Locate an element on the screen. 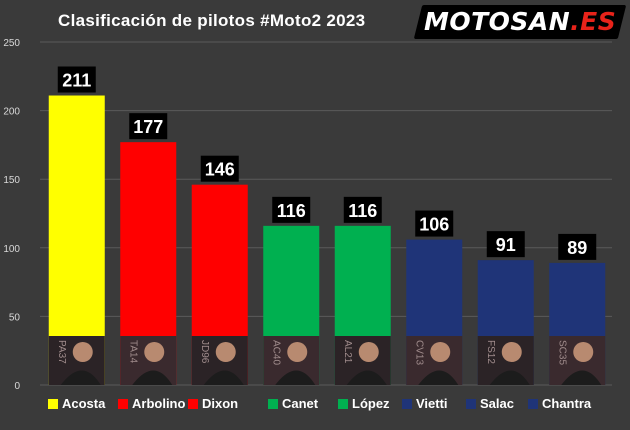 The image size is (630, 430). y-tick-label: 250 is located at coordinates (11, 43).